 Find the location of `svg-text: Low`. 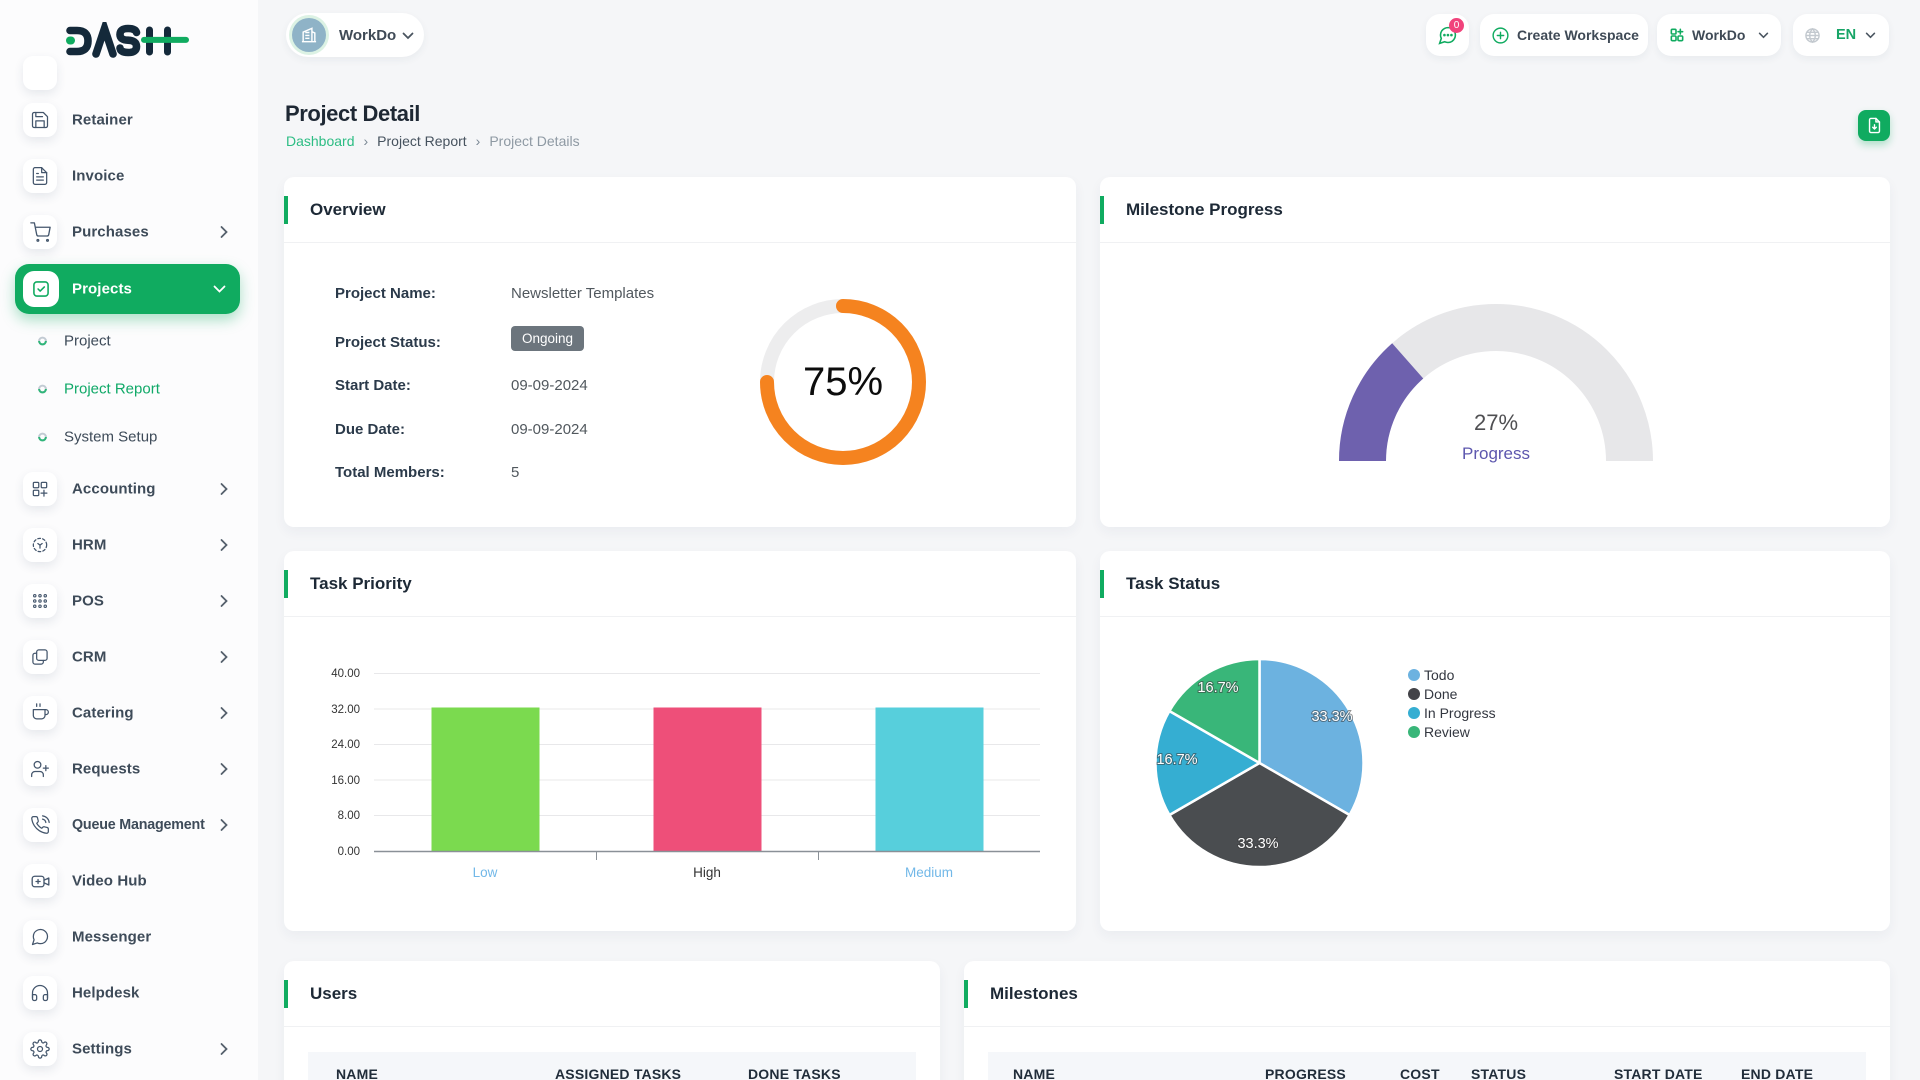

svg-text: Low is located at coordinates (485, 872).